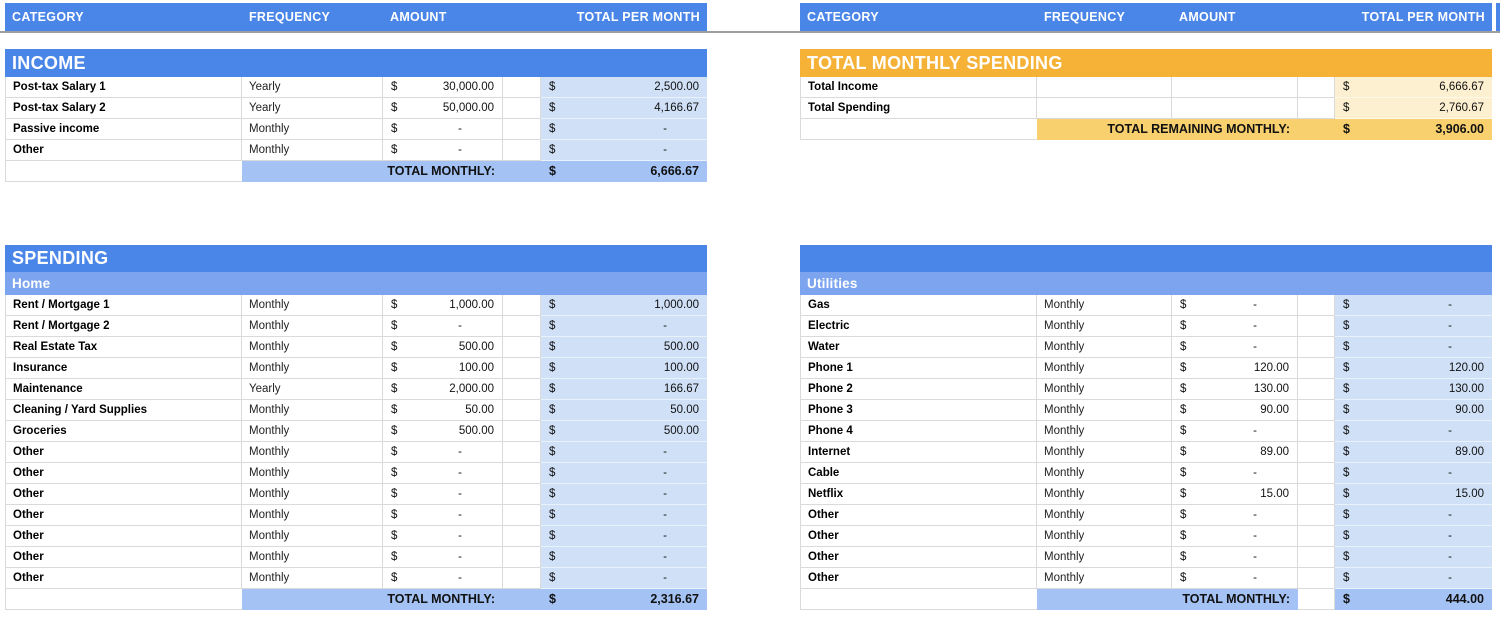 This screenshot has width=1500, height=622. What do you see at coordinates (1413, 410) in the screenshot?
I see `total-cell: $90.00` at bounding box center [1413, 410].